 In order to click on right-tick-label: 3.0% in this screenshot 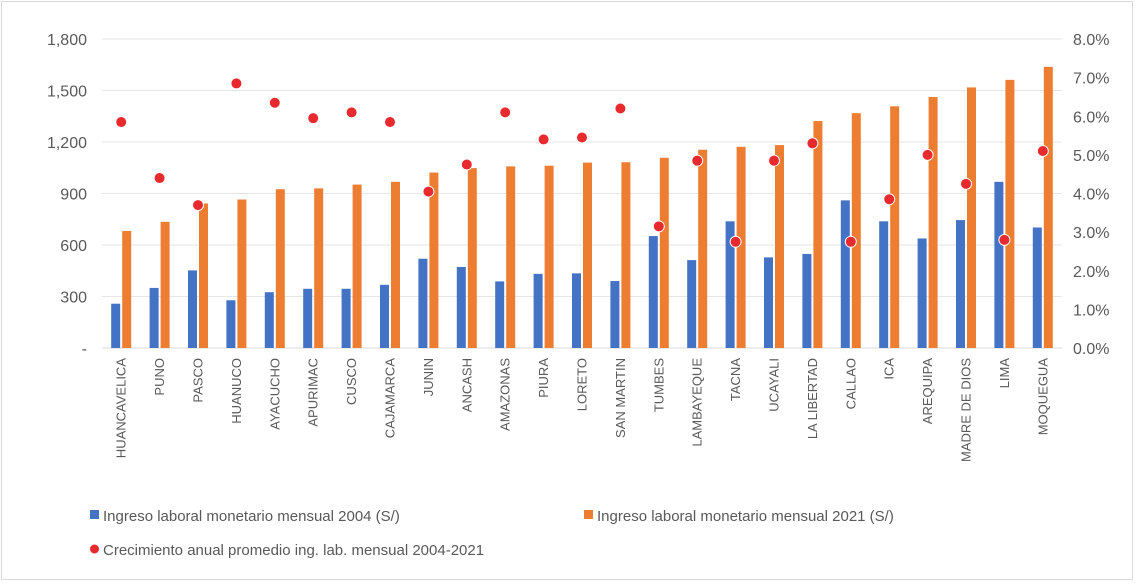, I will do `click(1091, 233)`.